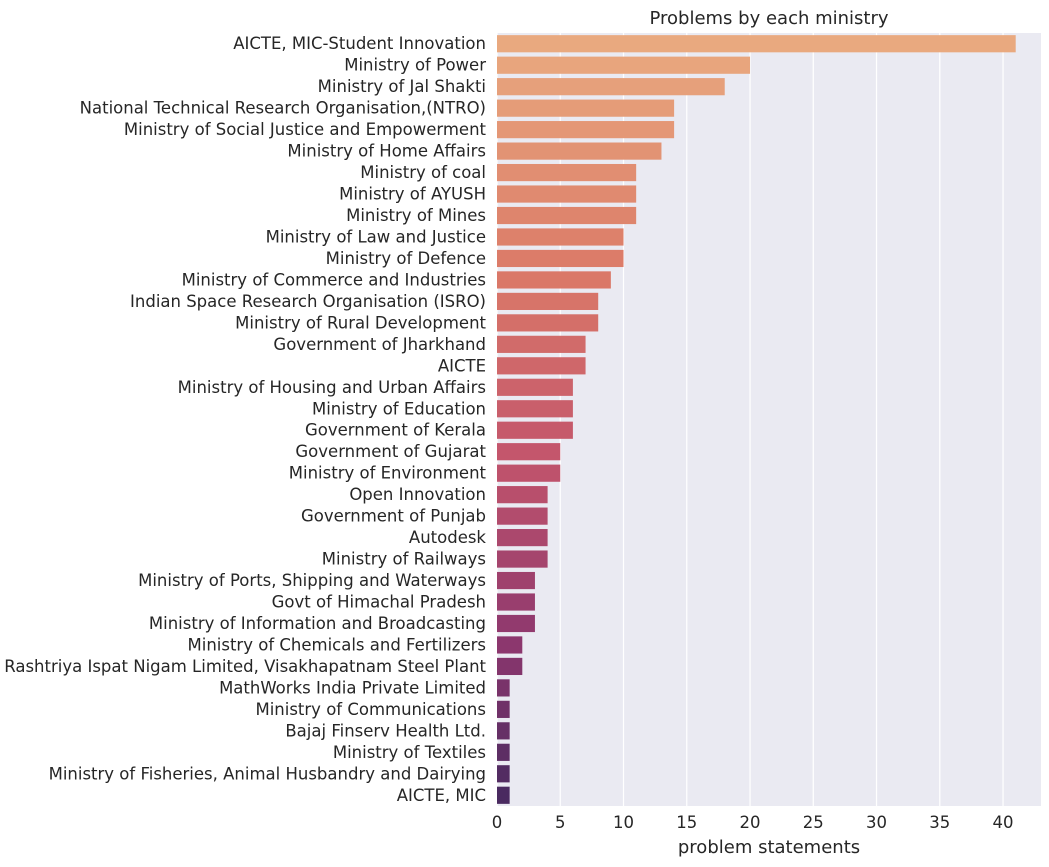 Image resolution: width=1049 pixels, height=867 pixels. Describe the element at coordinates (415, 65) in the screenshot. I see `category-label: Ministry of Power` at that location.